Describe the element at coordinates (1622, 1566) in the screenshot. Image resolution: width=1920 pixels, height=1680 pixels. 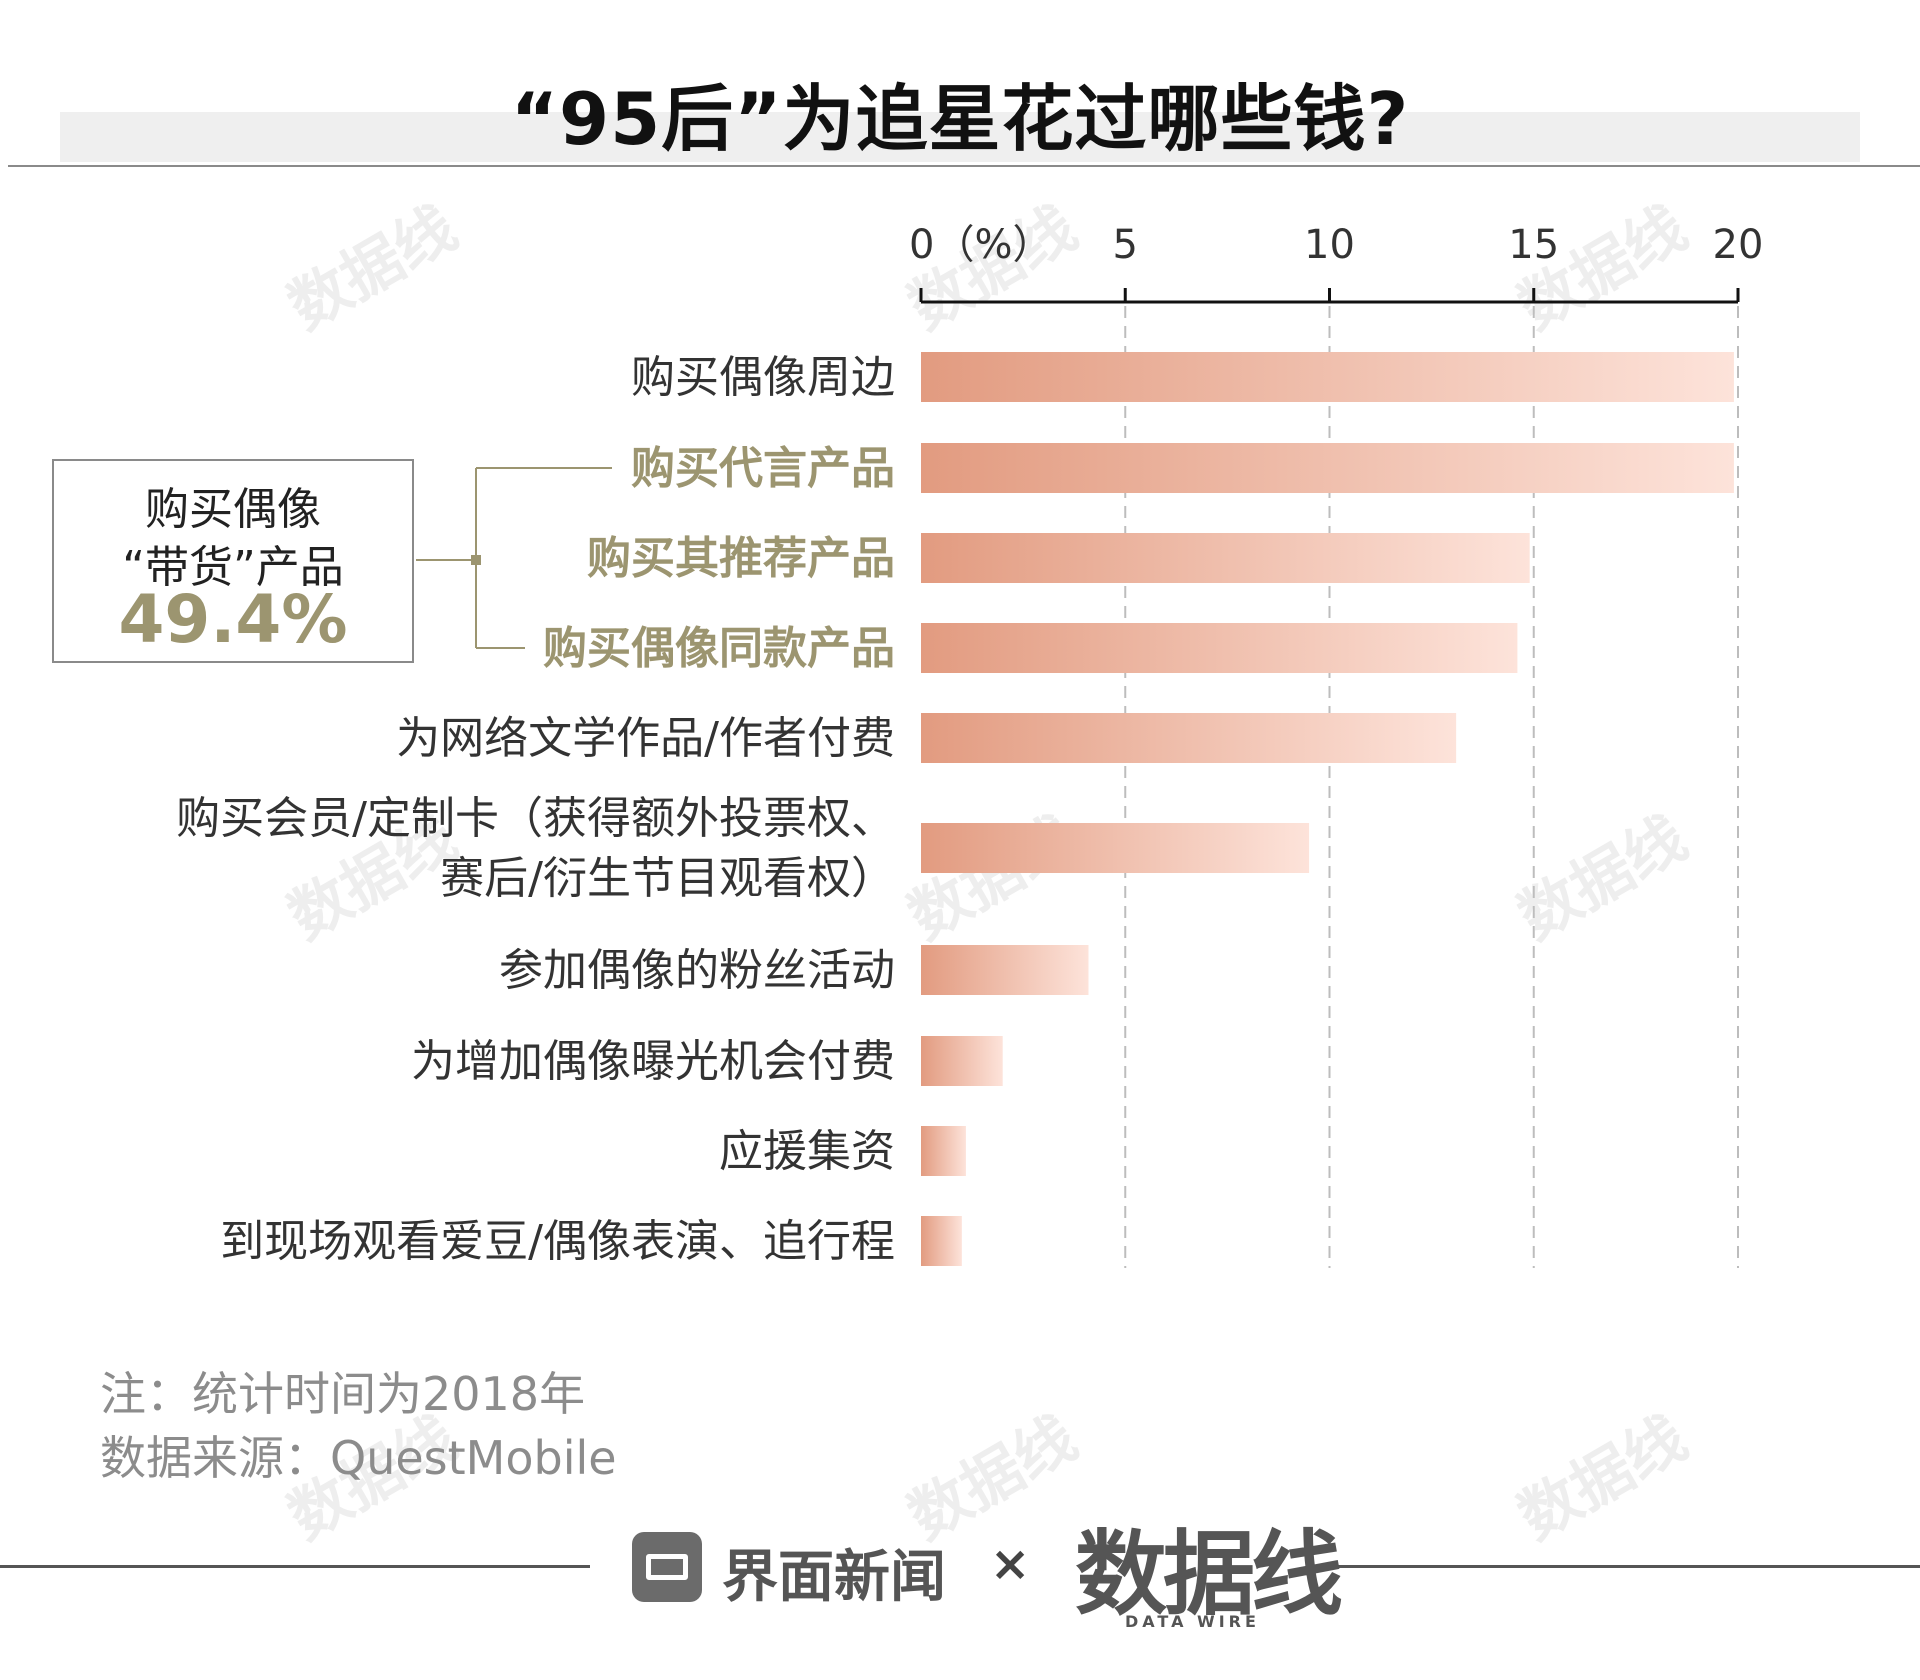
I see `footer-rule-right` at that location.